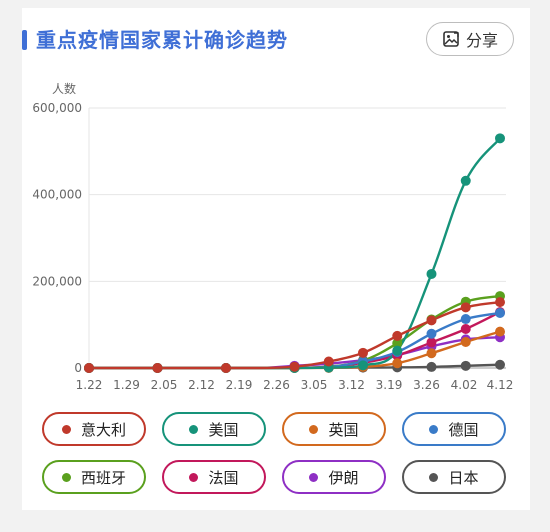 The image size is (550, 532). I want to click on legend-item: 意大利, so click(94, 429).